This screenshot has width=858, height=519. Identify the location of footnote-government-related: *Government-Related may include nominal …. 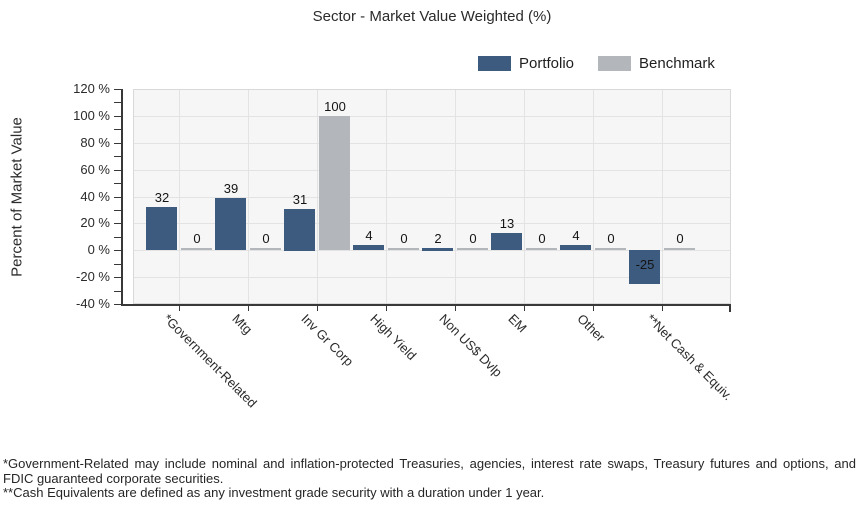
(429, 471).